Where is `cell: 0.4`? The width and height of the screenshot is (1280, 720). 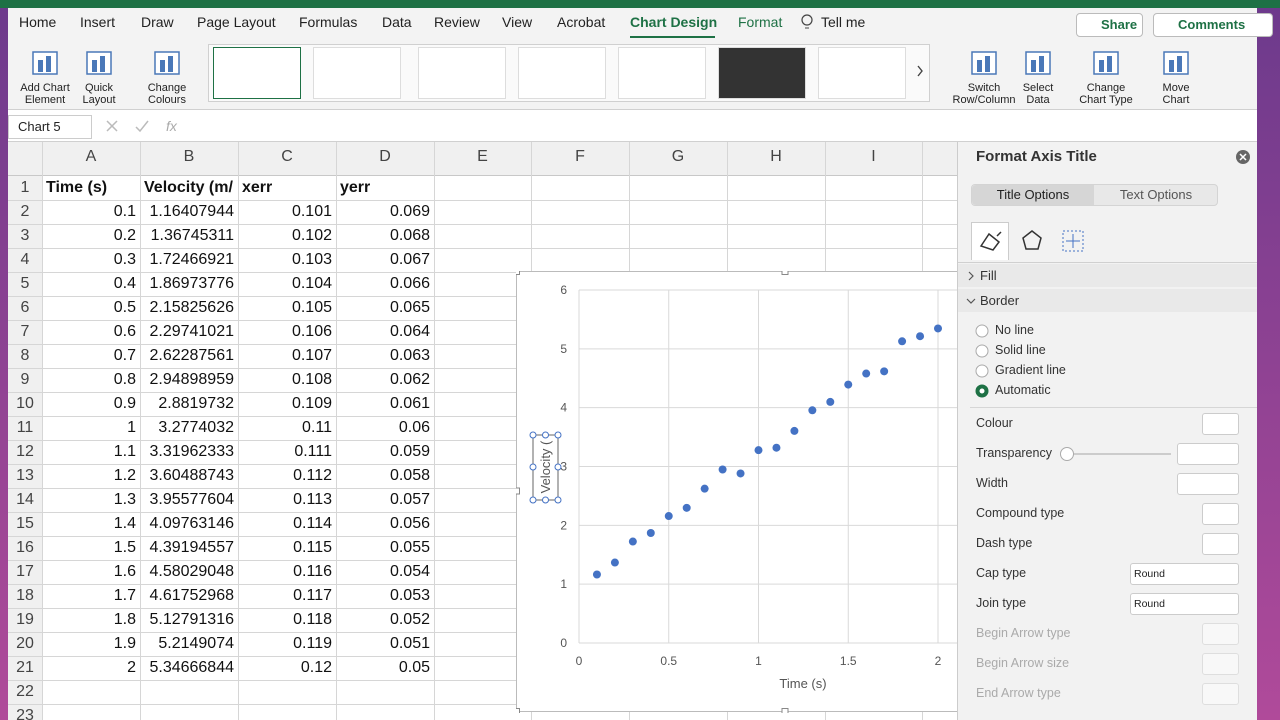
cell: 0.4 is located at coordinates (124, 283).